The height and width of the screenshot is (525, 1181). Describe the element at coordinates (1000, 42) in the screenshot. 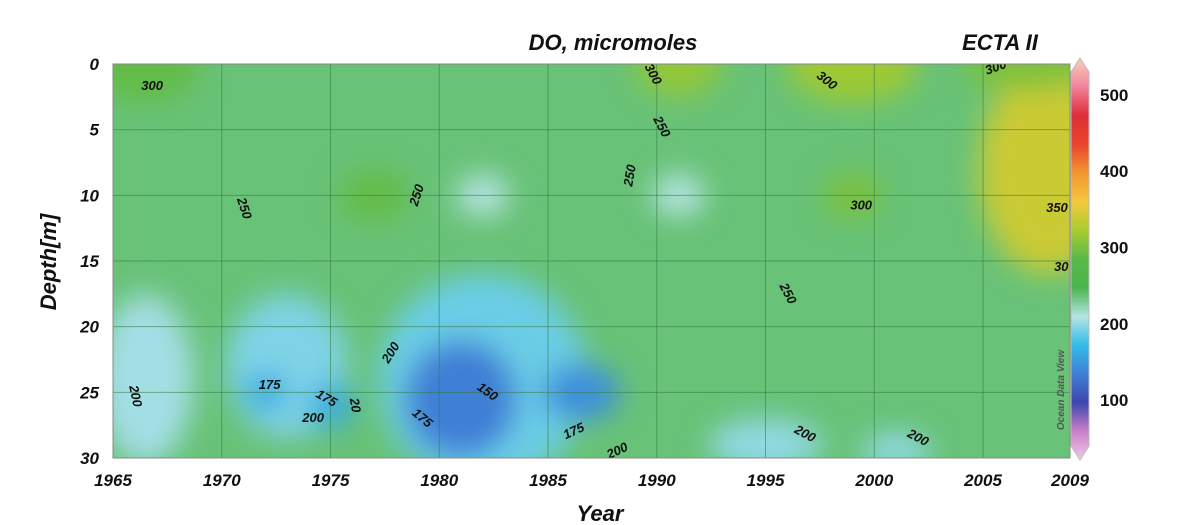

I see `chart-subtitle: ECTA II` at that location.